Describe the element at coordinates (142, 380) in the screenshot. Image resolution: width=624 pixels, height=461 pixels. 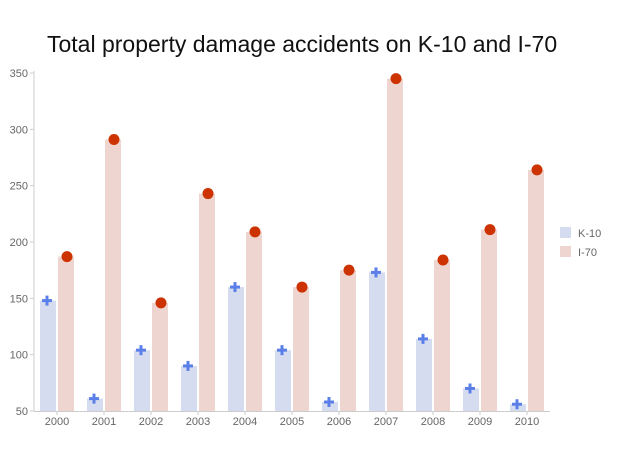
I see `bar-k-10-2002` at that location.